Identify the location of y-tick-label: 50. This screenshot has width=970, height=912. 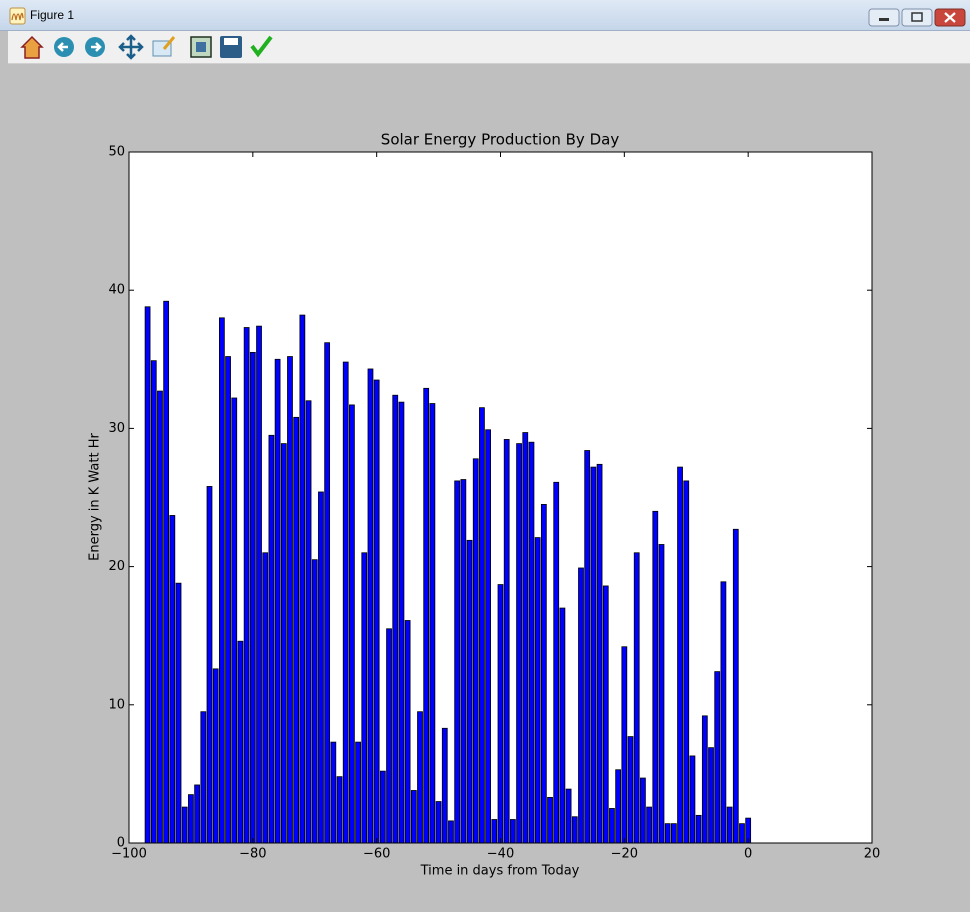
(116, 152).